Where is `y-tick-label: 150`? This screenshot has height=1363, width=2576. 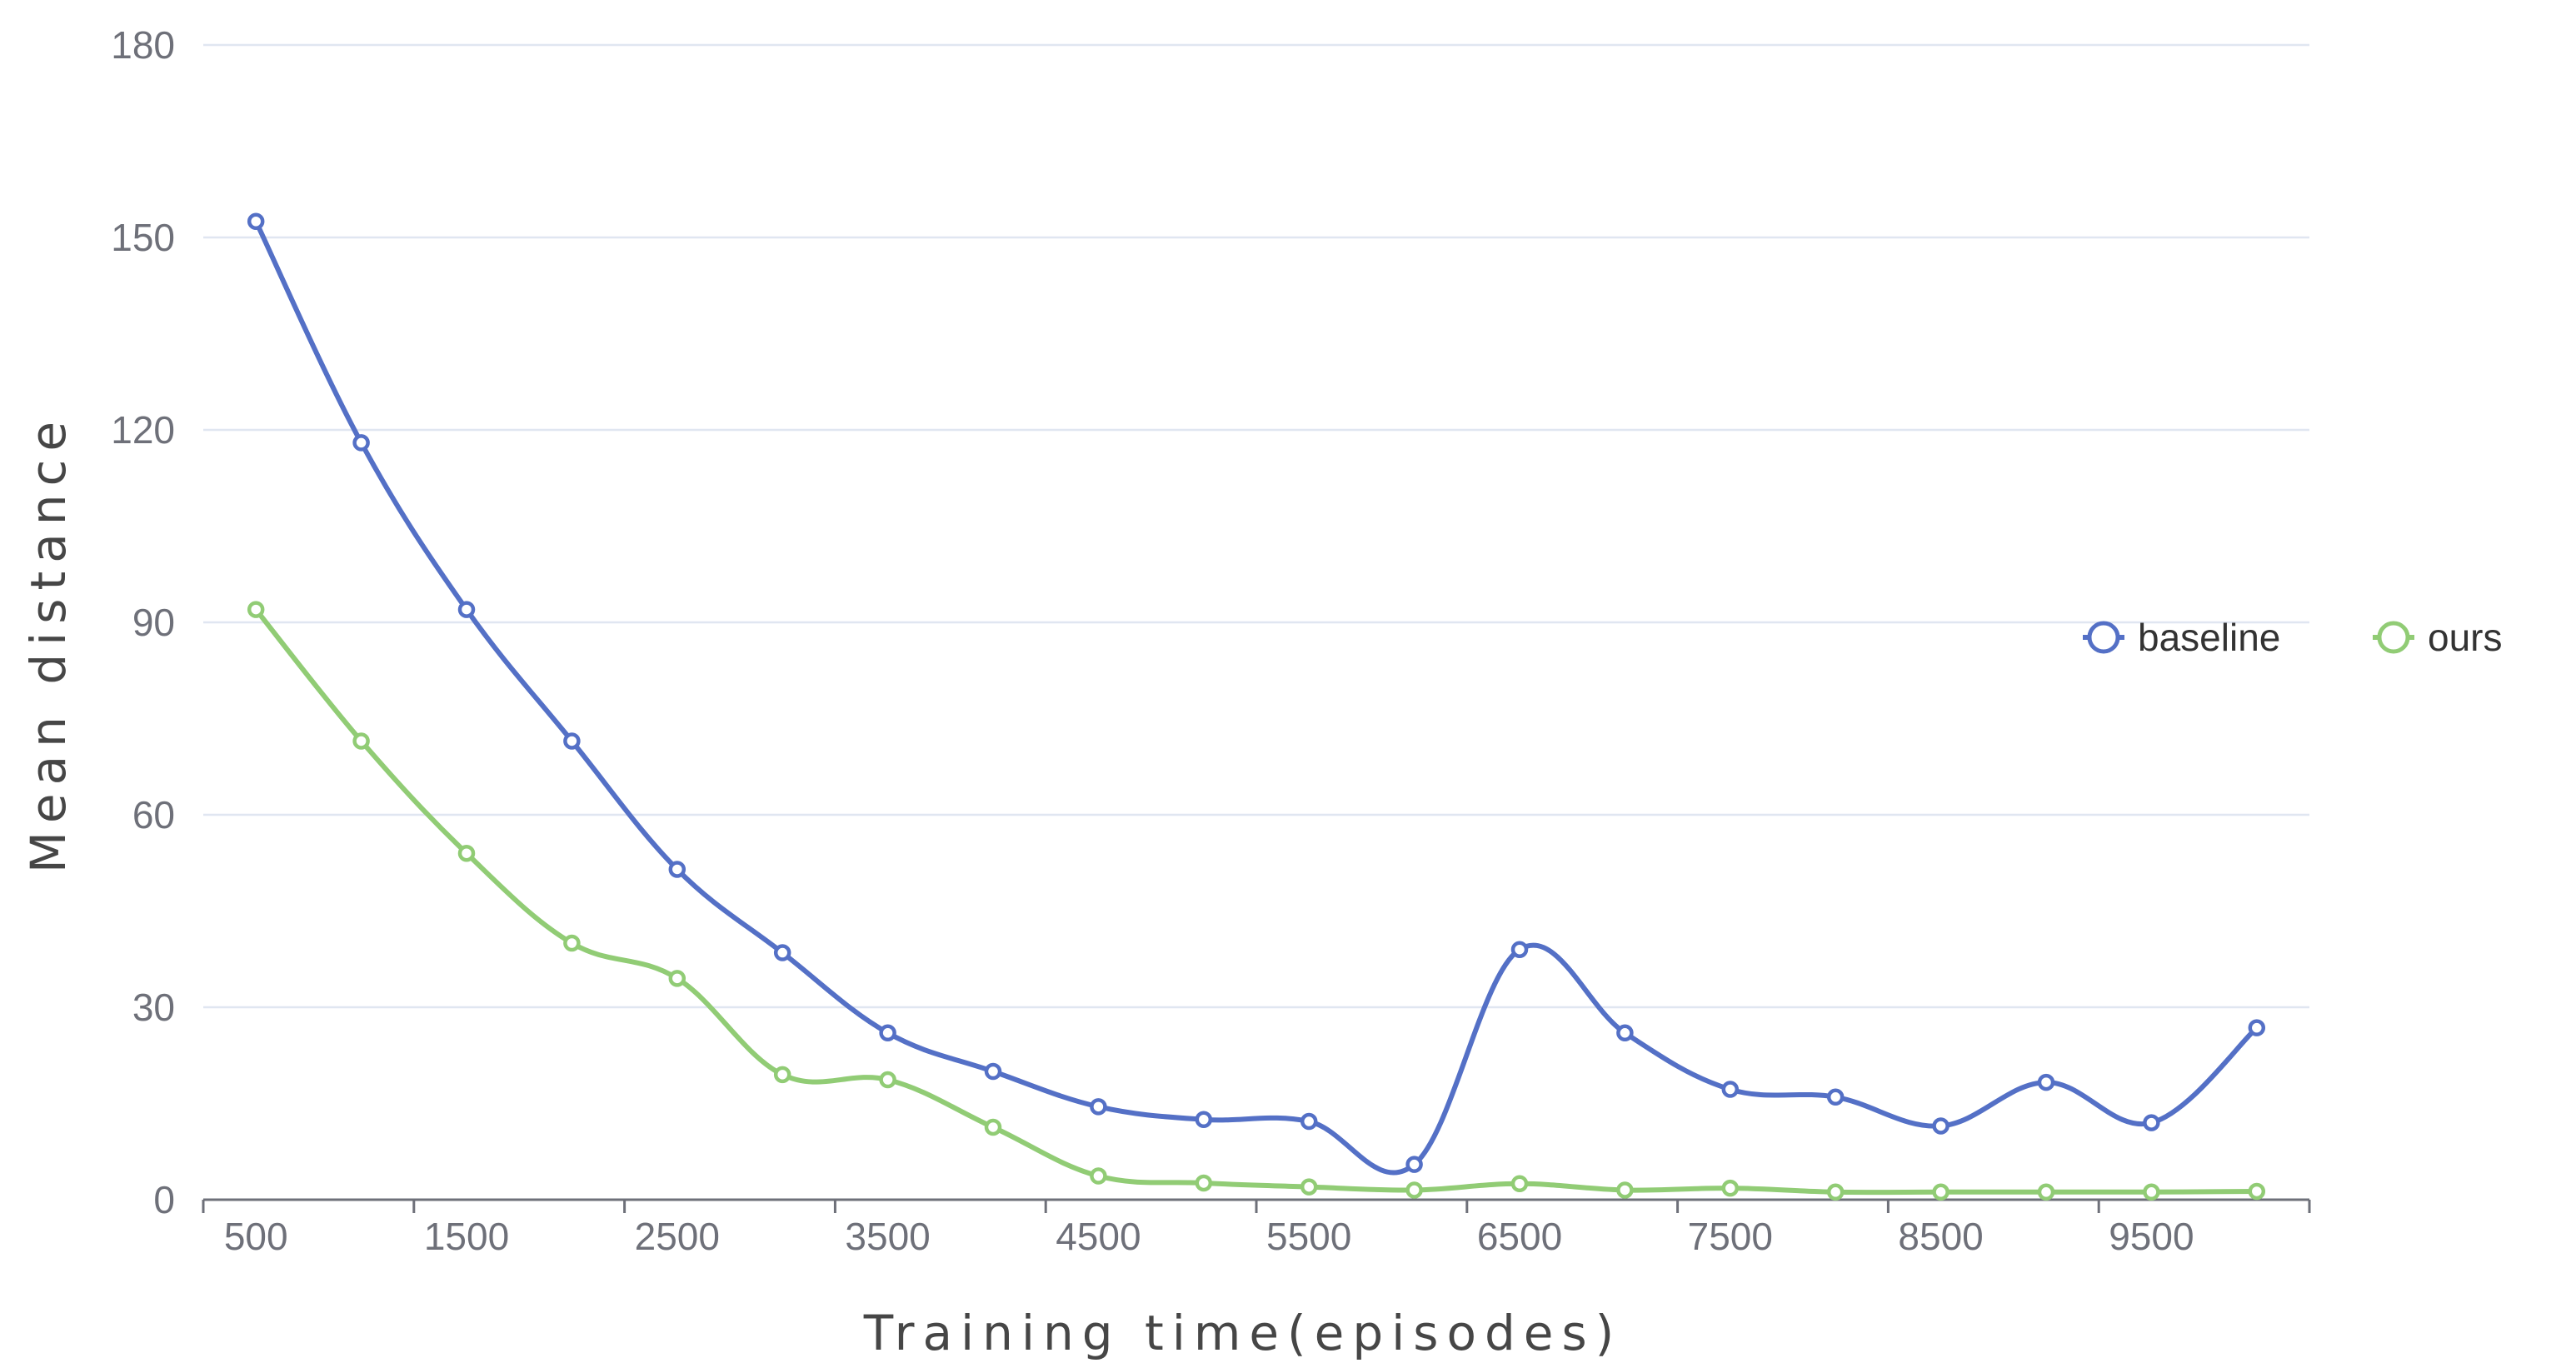 y-tick-label: 150 is located at coordinates (143, 237).